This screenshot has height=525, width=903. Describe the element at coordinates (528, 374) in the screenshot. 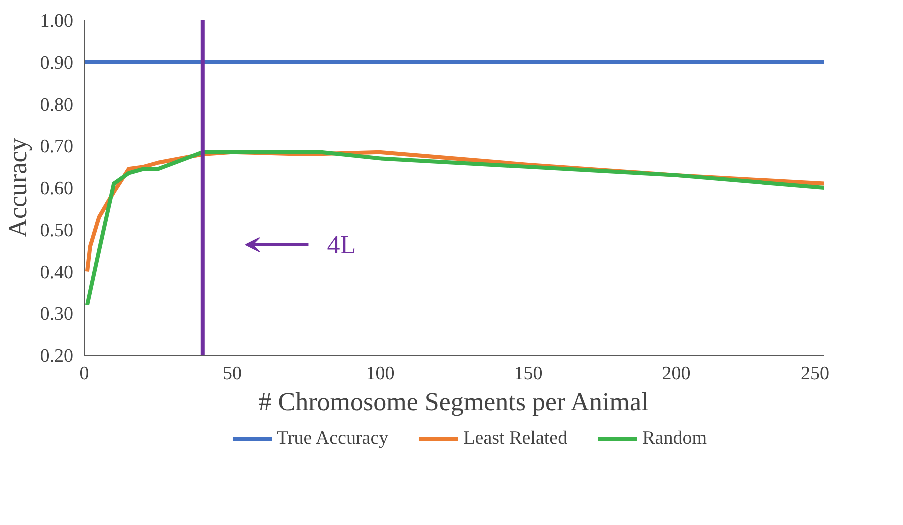

I see `x-tick-label: 150` at that location.